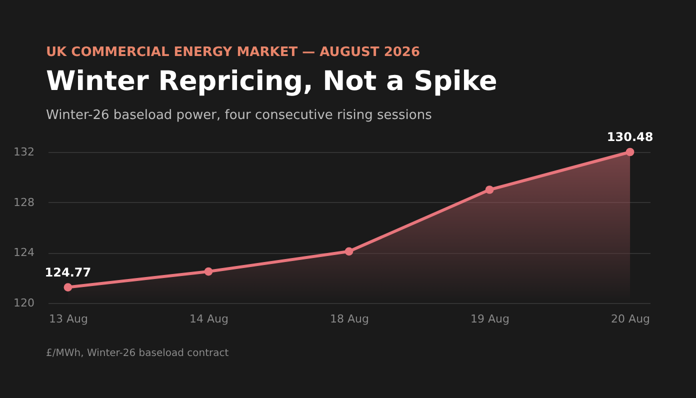 This screenshot has width=696, height=398. Describe the element at coordinates (24, 152) in the screenshot. I see `y-tick-label: 132` at that location.